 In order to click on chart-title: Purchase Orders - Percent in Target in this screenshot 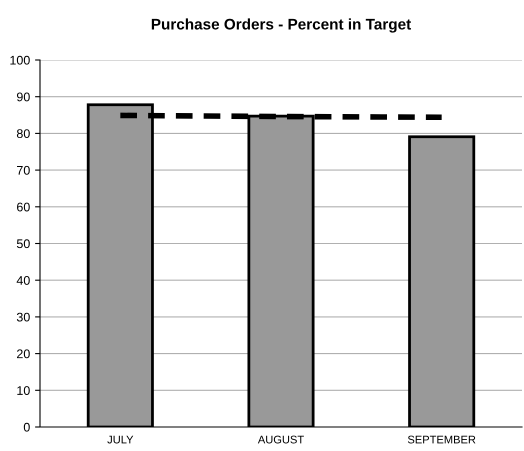, I will do `click(282, 25)`.